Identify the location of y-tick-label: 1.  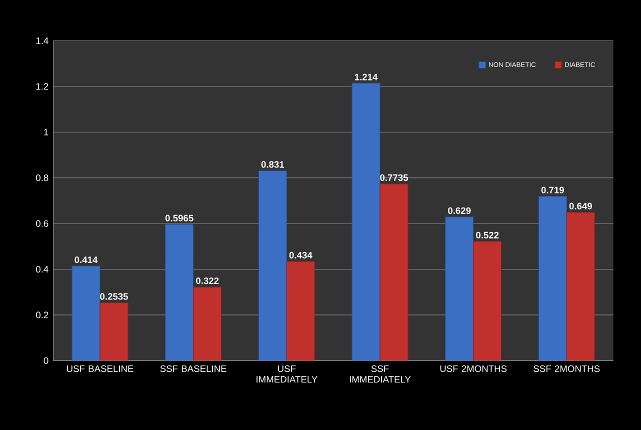
(46, 132).